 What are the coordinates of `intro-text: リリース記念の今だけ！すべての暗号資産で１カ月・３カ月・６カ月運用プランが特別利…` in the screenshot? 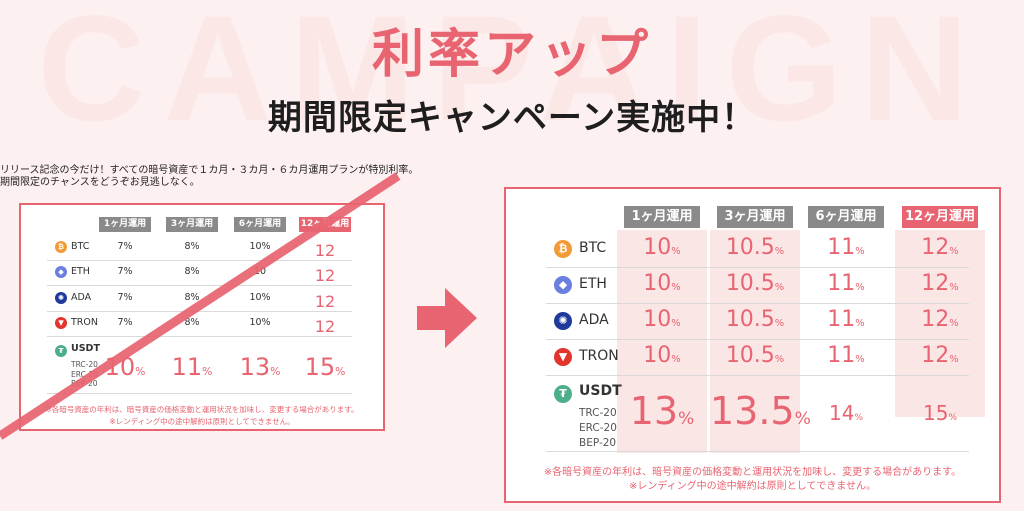 It's located at (209, 177).